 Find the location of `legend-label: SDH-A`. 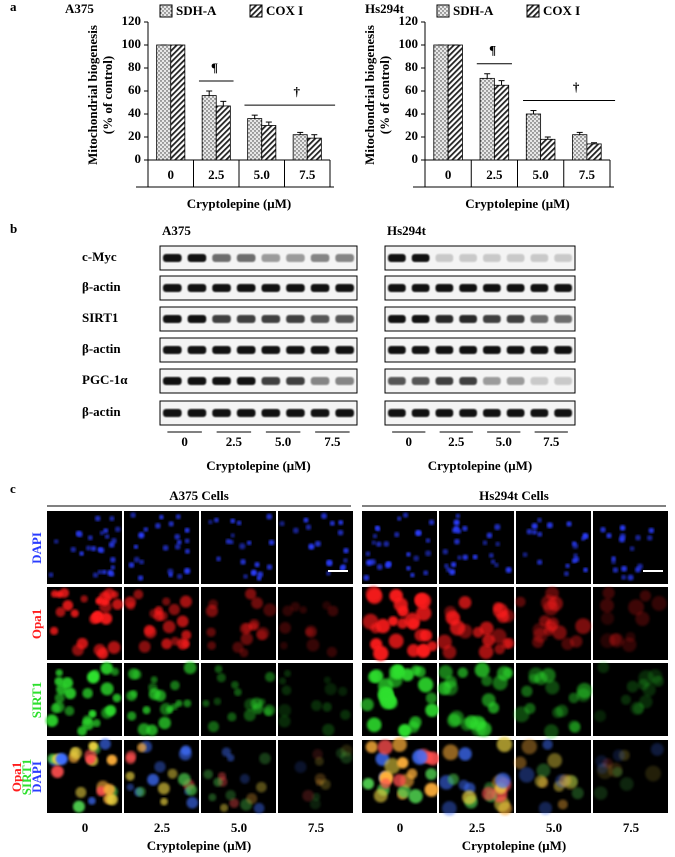

legend-label: SDH-A is located at coordinates (196, 10).